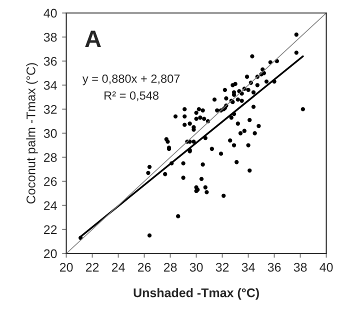  What do you see at coordinates (196, 294) in the screenshot?
I see `x-axis-title: Unshaded -Tmax (°C)` at bounding box center [196, 294].